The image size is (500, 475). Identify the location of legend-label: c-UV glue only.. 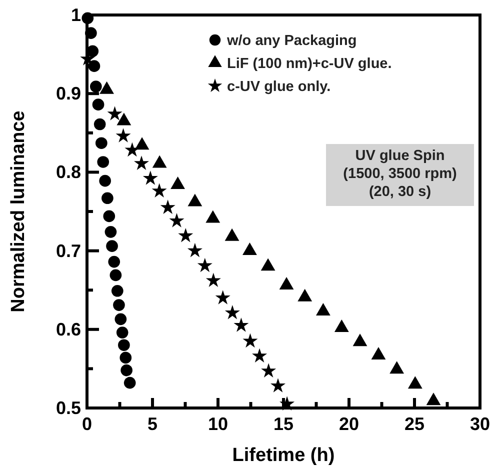
(279, 87).